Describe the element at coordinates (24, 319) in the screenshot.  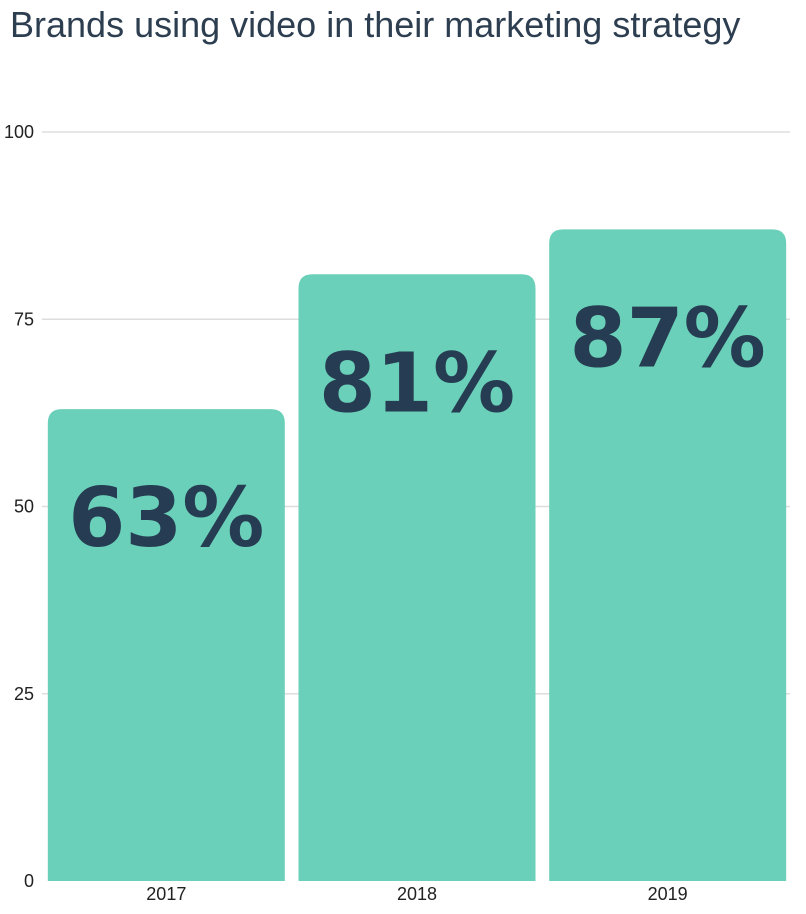
I see `y-tick-label: 75` at that location.